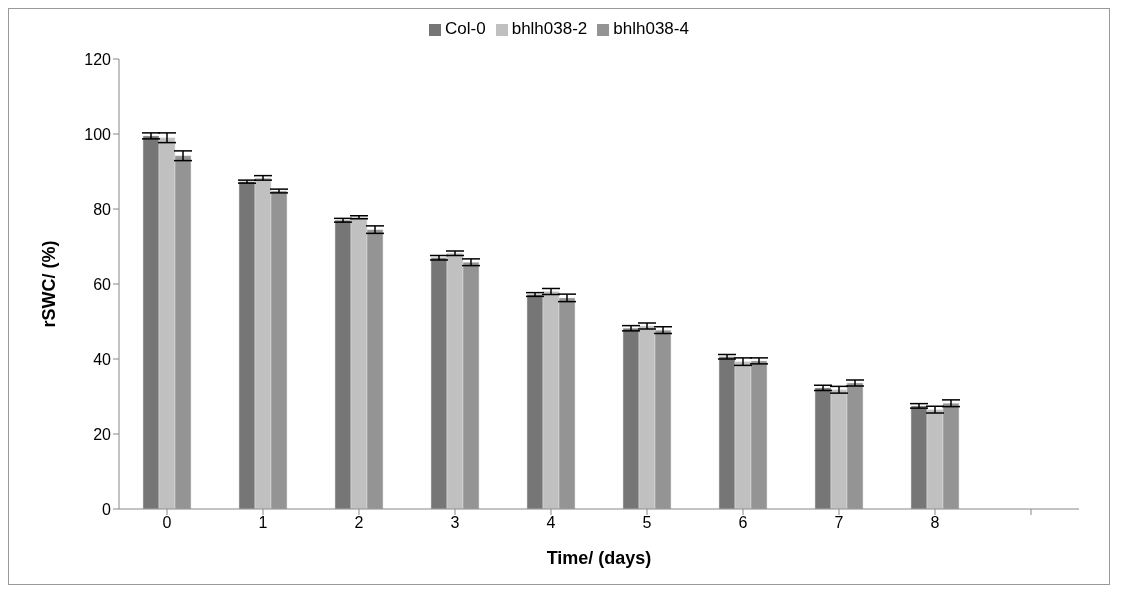 Image resolution: width=1124 pixels, height=597 pixels. I want to click on y-tick-label: 120, so click(98, 59).